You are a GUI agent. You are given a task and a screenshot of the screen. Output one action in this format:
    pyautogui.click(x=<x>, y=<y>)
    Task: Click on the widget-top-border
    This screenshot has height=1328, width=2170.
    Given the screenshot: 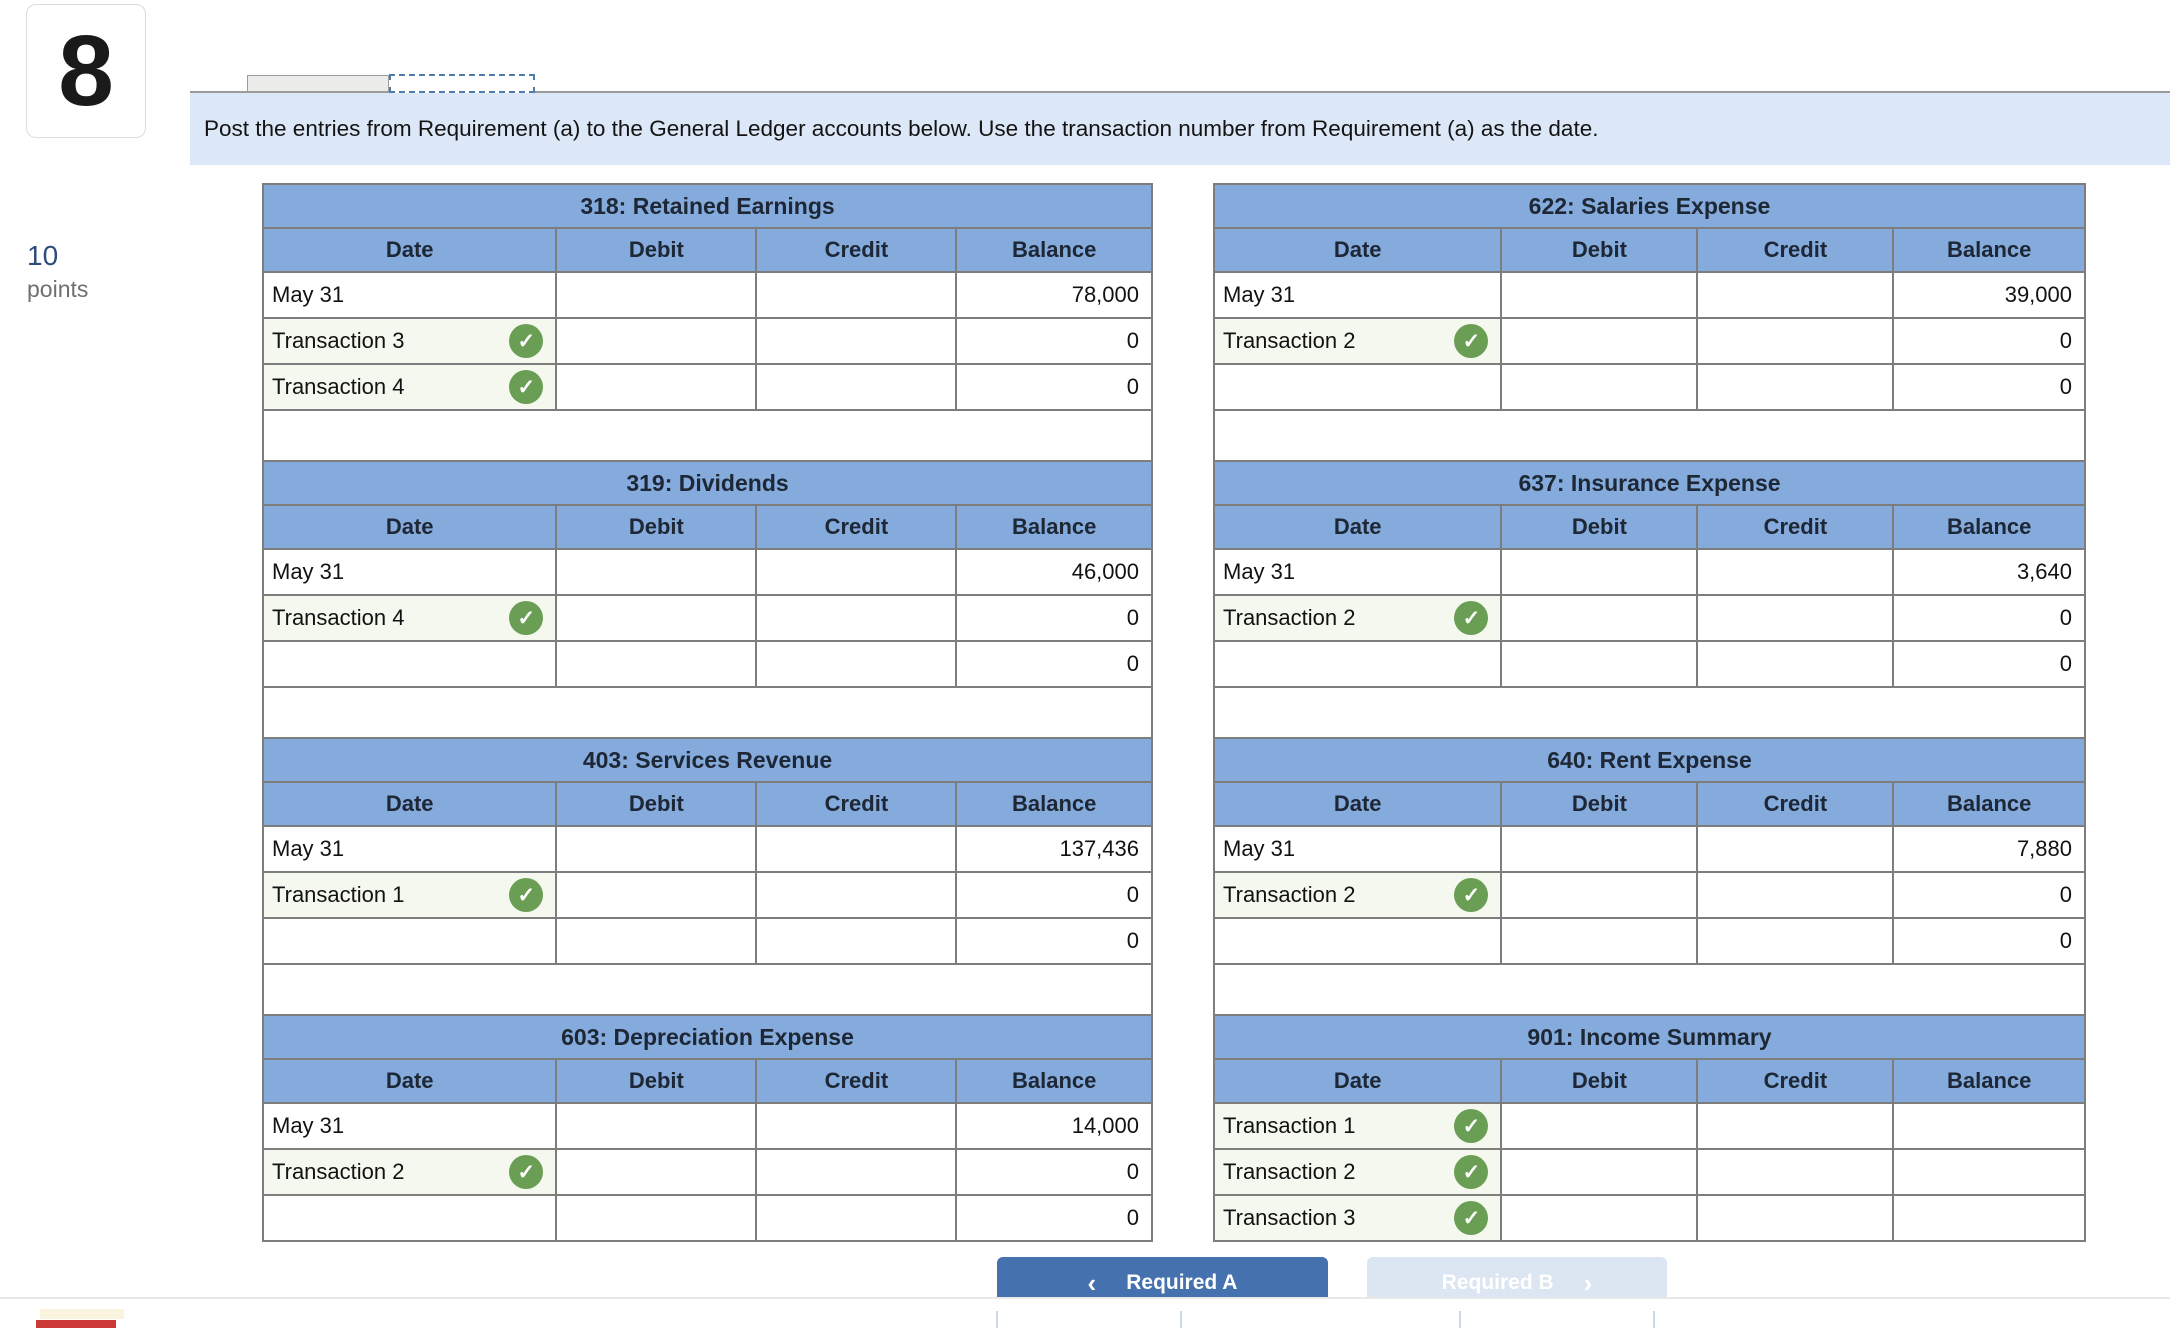 What is the action you would take?
    pyautogui.click(x=1180, y=92)
    